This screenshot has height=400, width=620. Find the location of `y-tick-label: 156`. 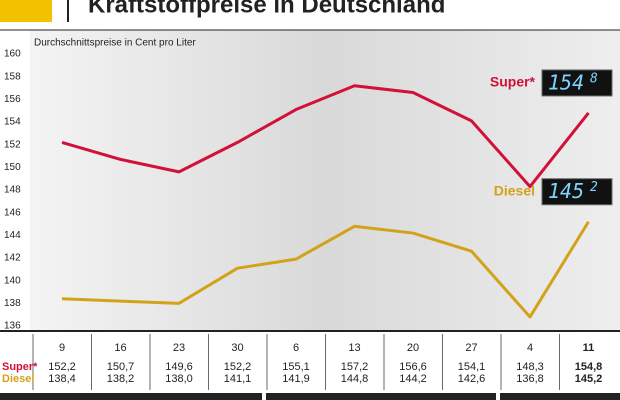

y-tick-label: 156 is located at coordinates (12, 99).